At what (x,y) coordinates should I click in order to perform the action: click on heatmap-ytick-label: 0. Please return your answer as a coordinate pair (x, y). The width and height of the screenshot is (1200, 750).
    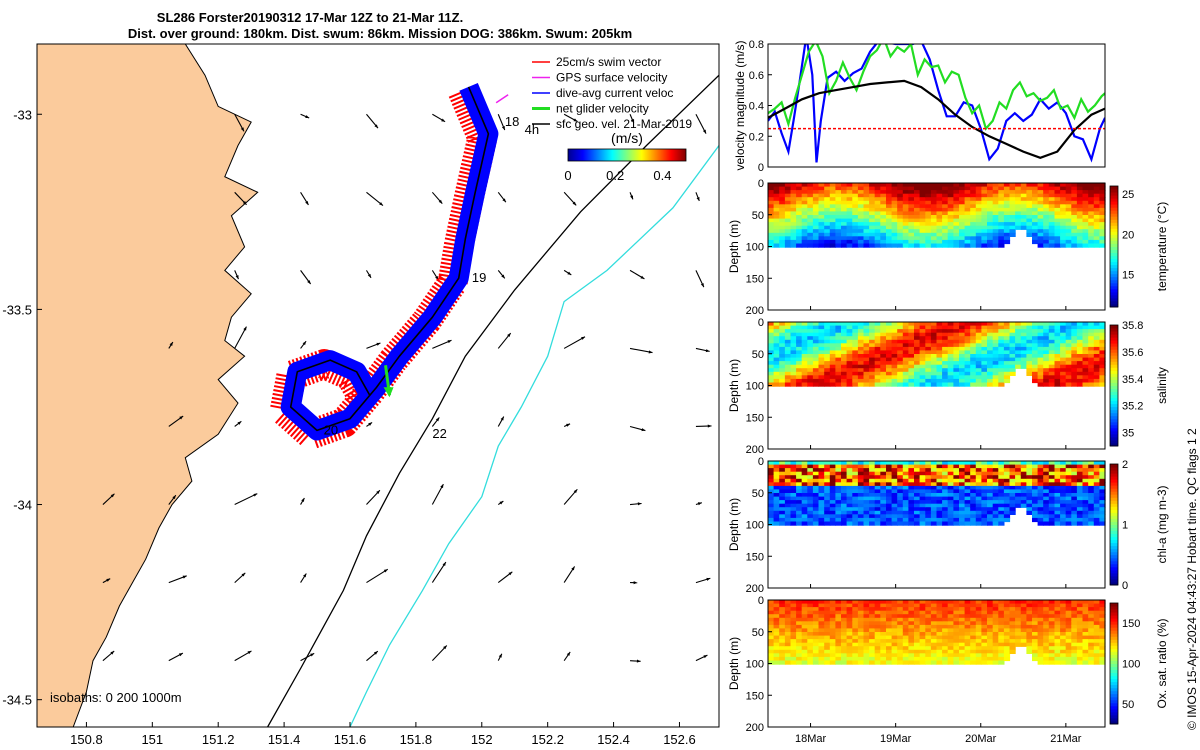
    Looking at the image, I should click on (761, 601).